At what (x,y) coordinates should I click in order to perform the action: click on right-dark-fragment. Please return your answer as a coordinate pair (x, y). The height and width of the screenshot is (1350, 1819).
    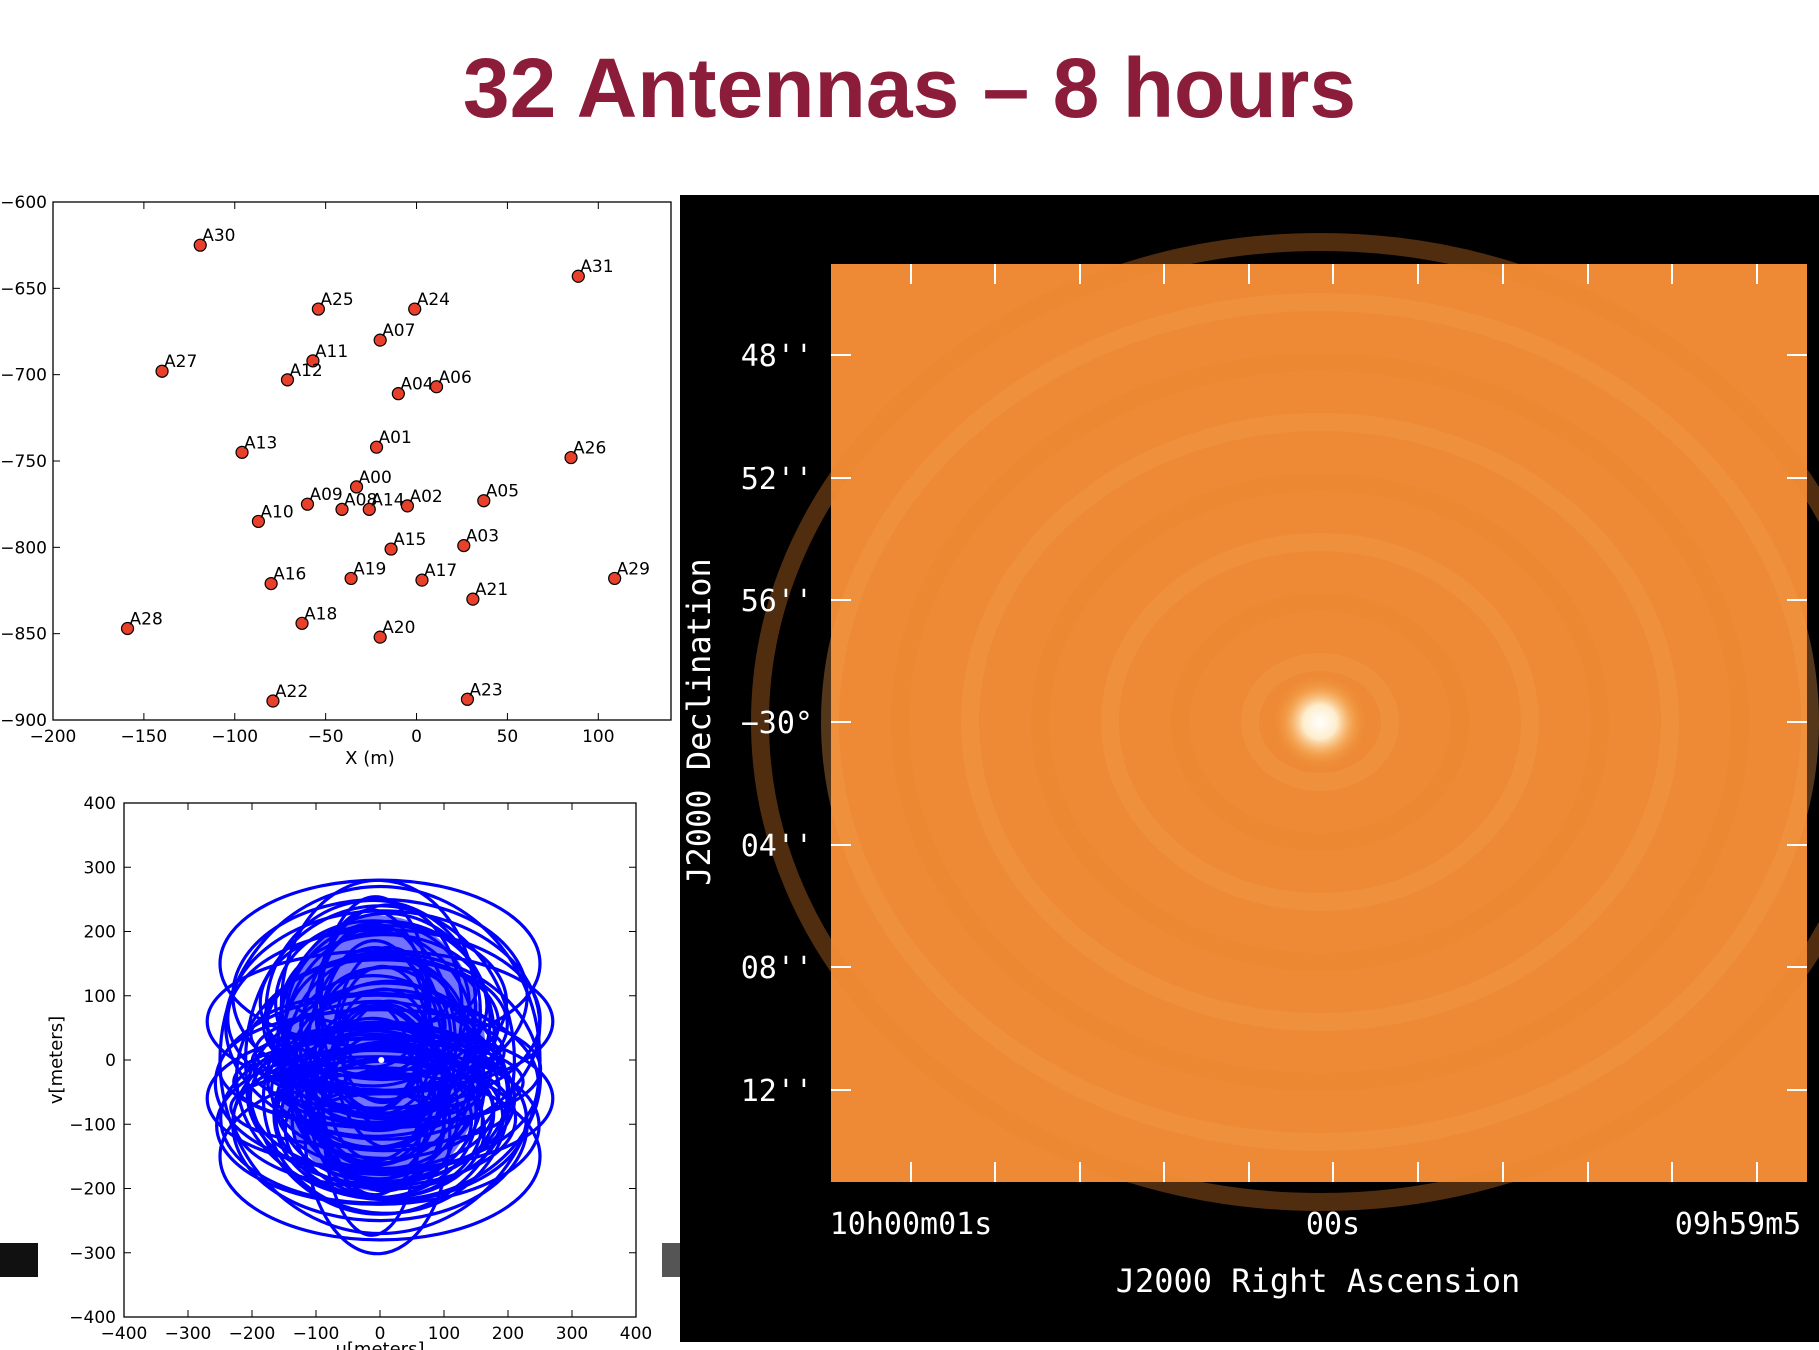
    Looking at the image, I should click on (671, 1260).